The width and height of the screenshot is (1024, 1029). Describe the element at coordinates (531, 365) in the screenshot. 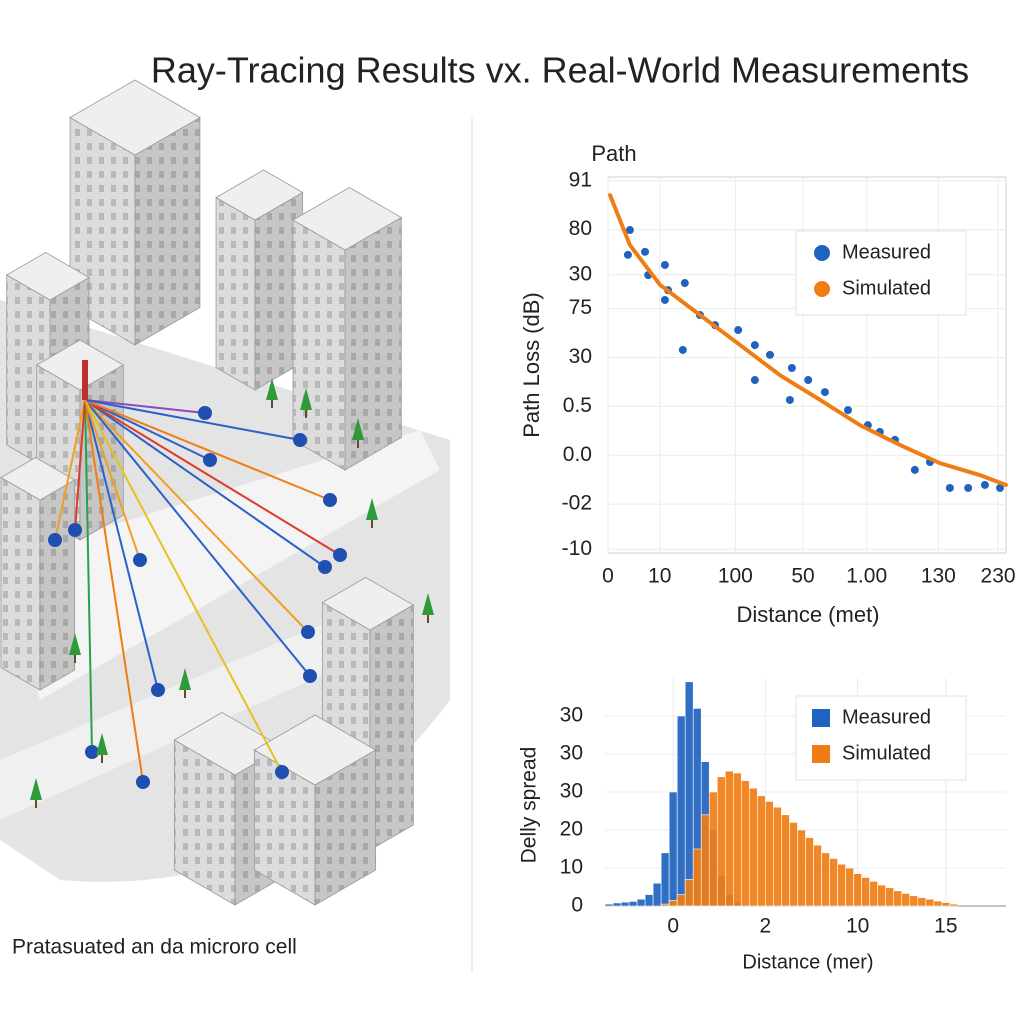

I see `y-axis-label: Path Loss (dB)` at that location.